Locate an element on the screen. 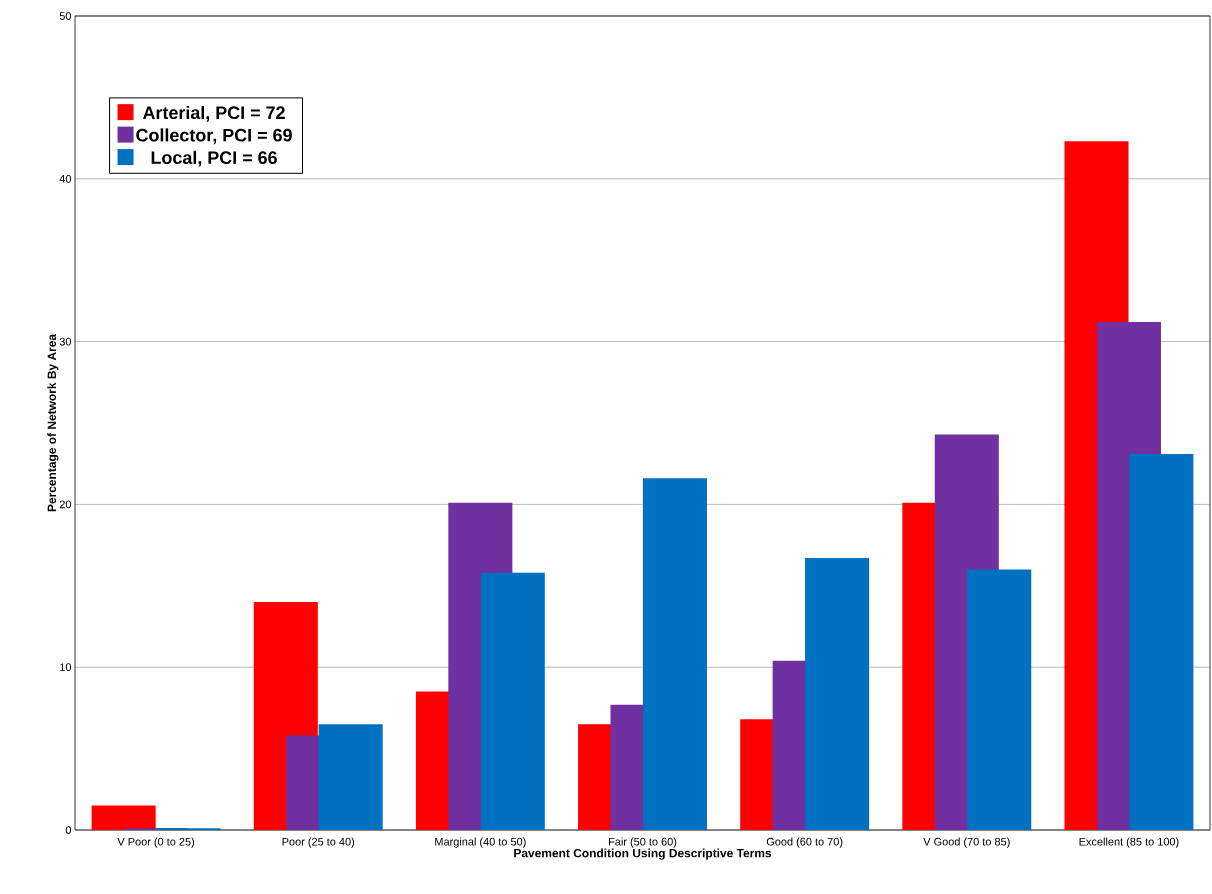 The height and width of the screenshot is (894, 1212). y-tick-label: 20 is located at coordinates (65, 504).